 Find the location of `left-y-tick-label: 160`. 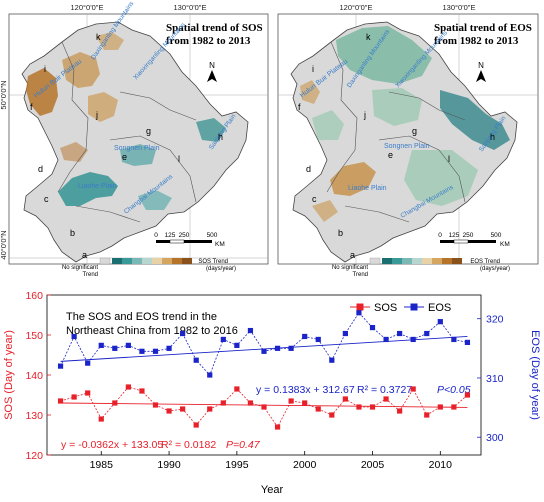

left-y-tick-label: 160 is located at coordinates (34, 296).